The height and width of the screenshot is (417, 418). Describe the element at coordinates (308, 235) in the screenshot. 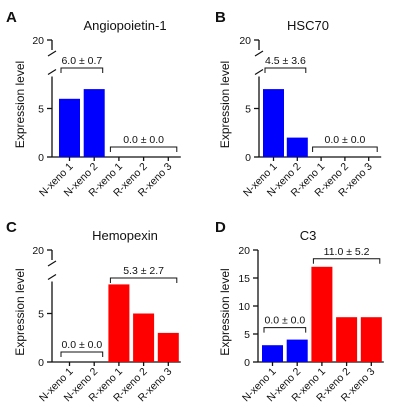

I see `chart-title: C3` at that location.